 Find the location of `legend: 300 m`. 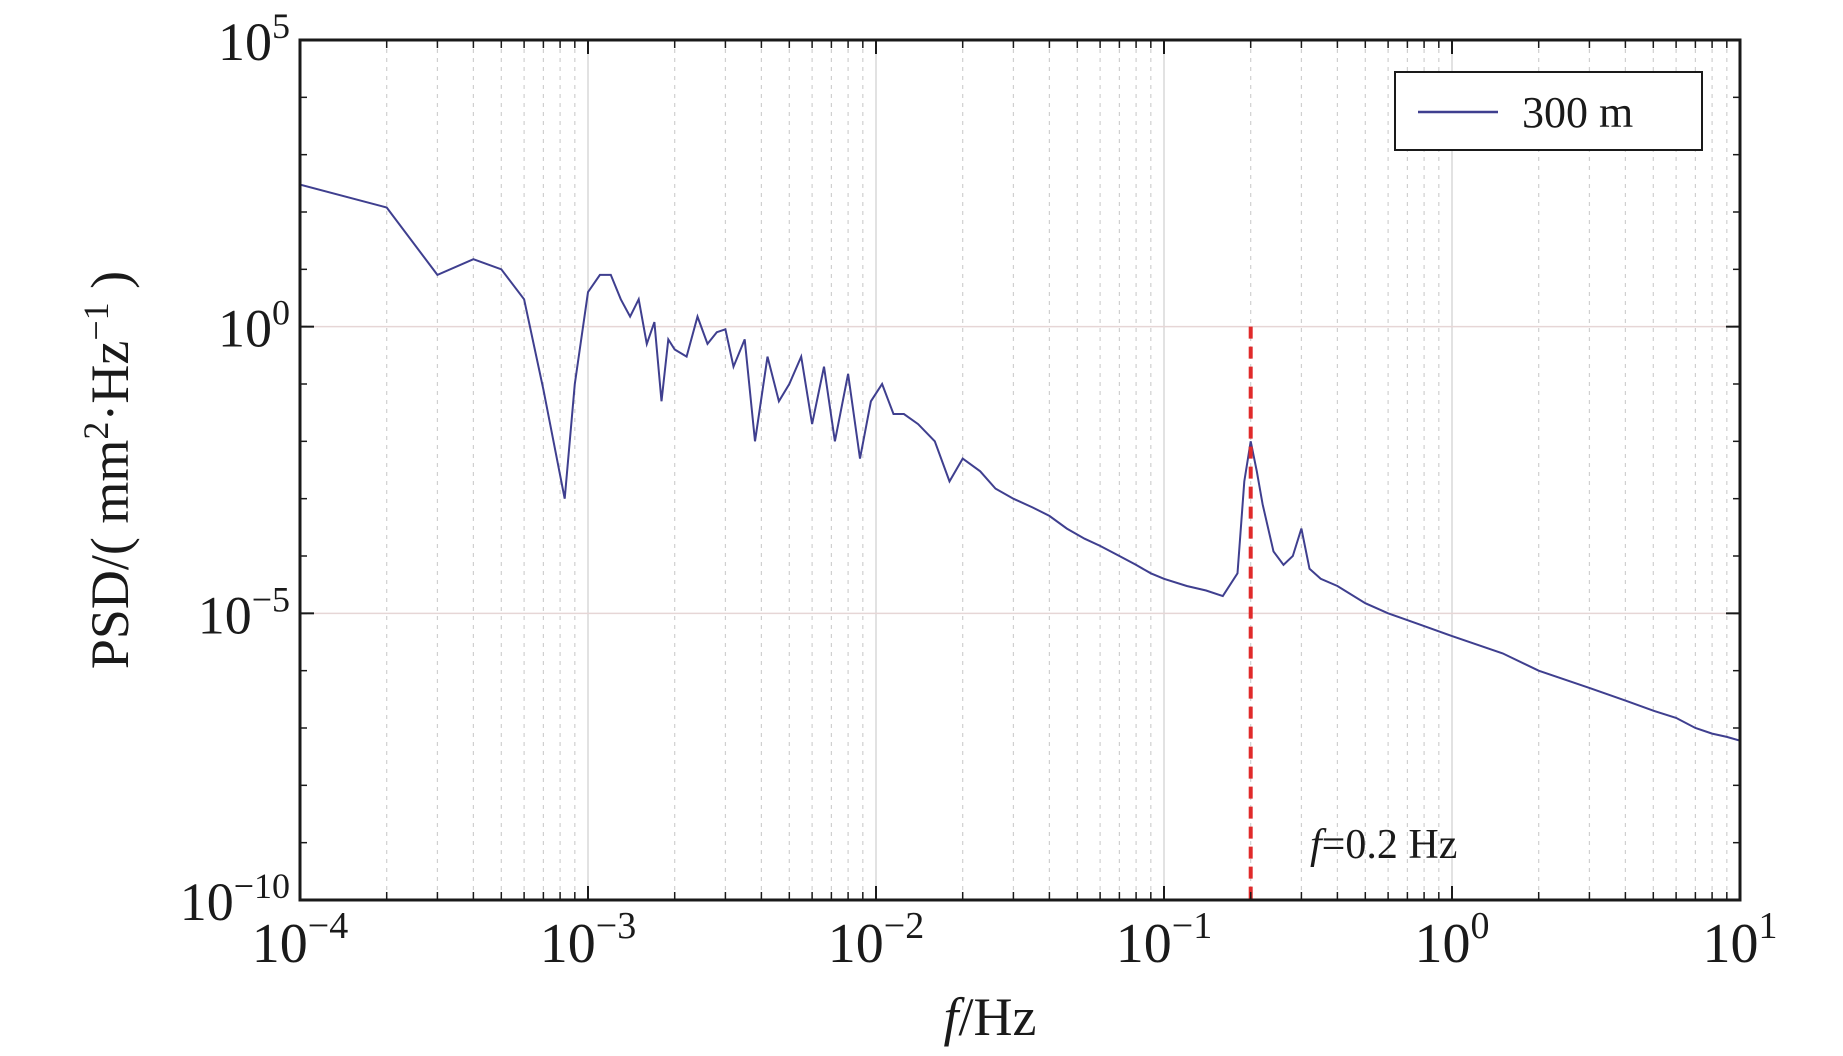

legend: 300 m is located at coordinates (1548, 111).